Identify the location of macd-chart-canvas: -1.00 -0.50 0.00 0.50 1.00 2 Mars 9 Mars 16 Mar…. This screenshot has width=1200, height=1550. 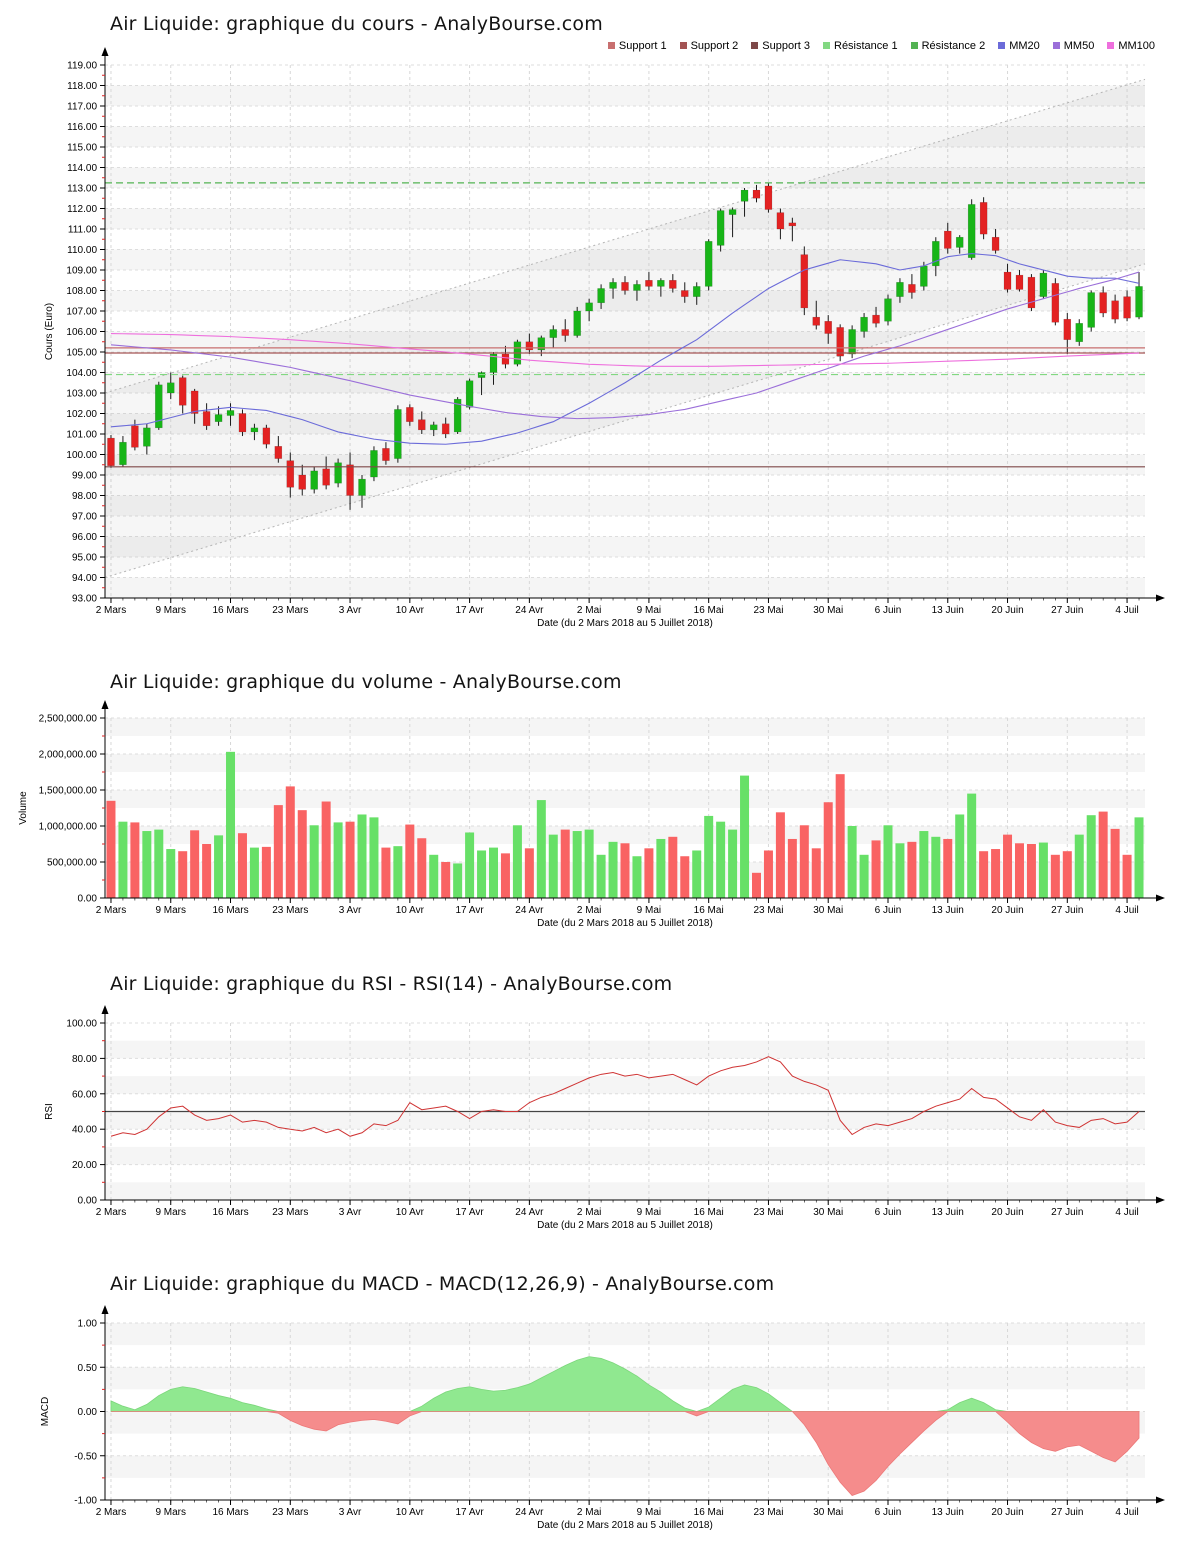
(602, 1418).